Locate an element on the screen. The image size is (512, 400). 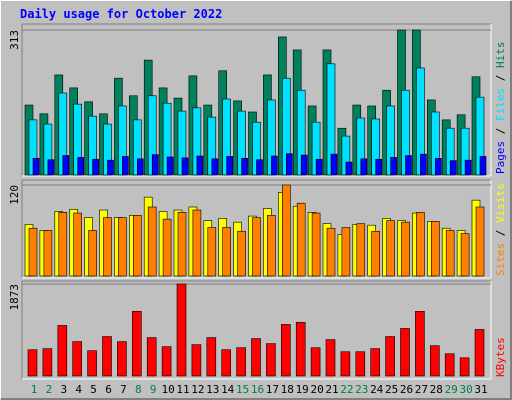
x-tick-label: 21 is located at coordinates (331, 389).